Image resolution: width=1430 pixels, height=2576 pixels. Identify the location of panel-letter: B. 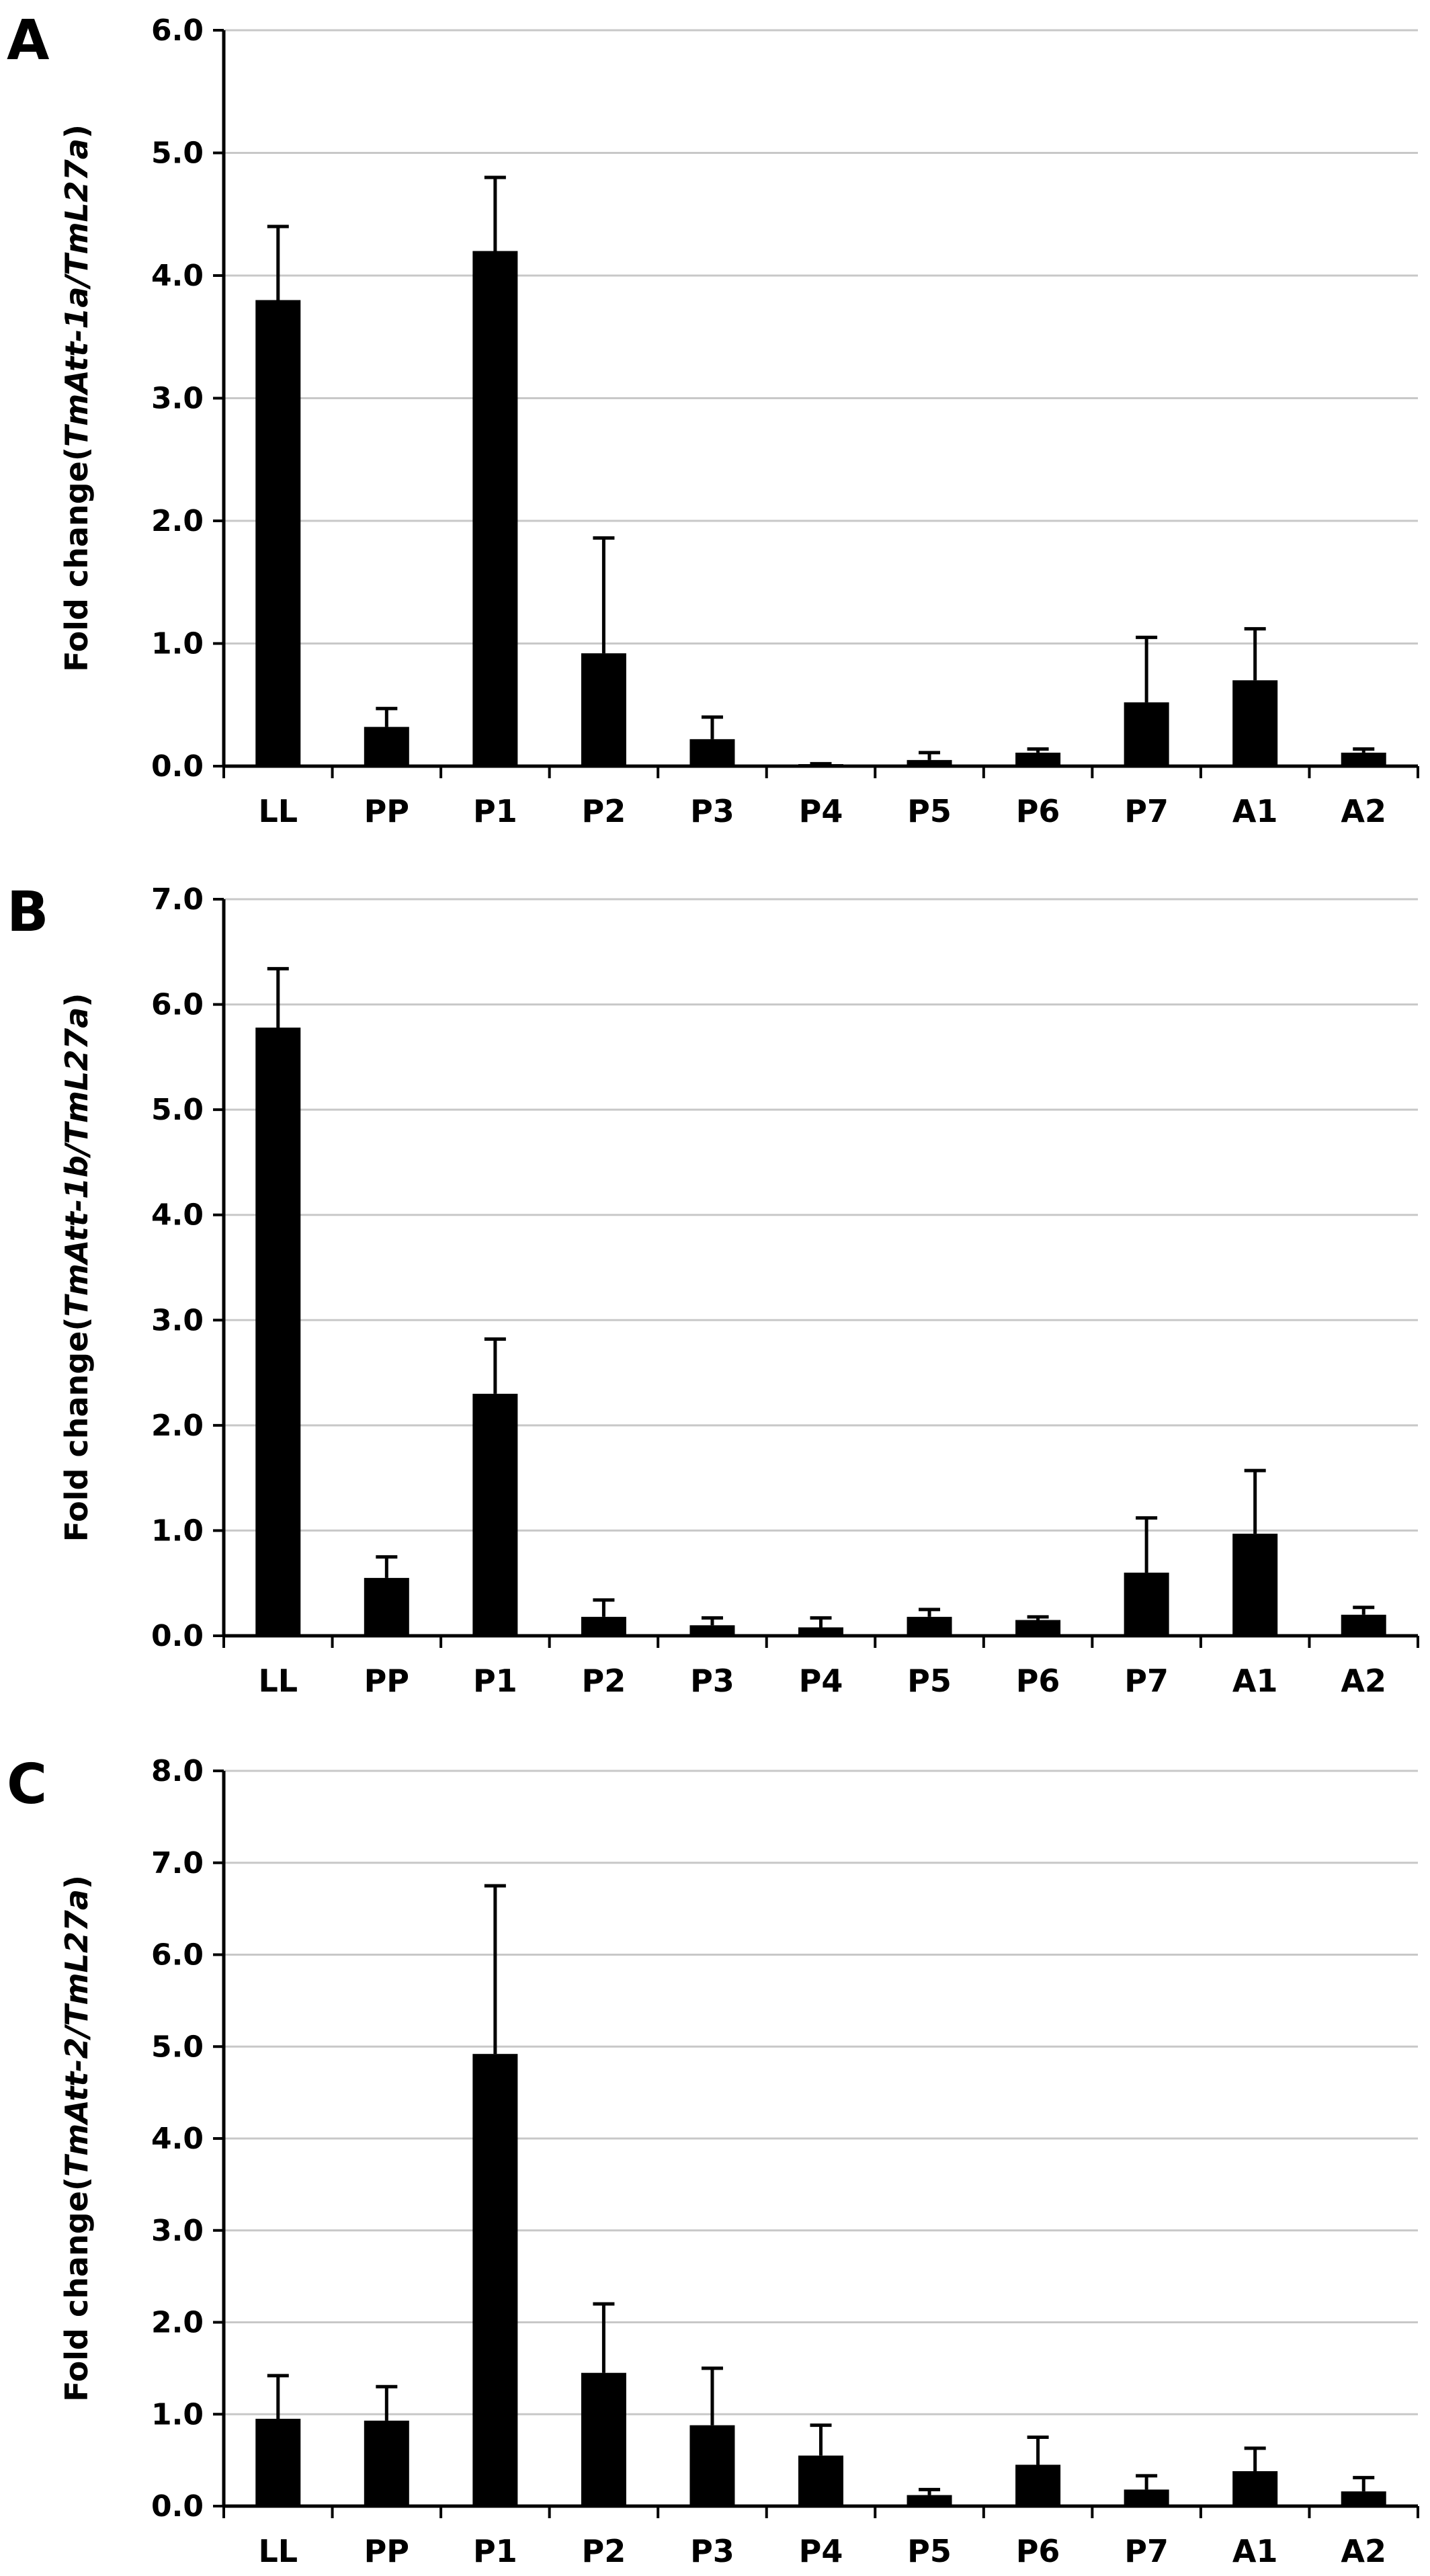
(28, 912).